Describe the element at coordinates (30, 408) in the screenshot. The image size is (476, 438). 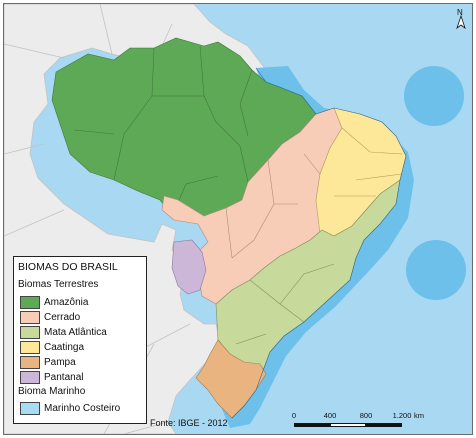
I see `legend-swatch-marine` at that location.